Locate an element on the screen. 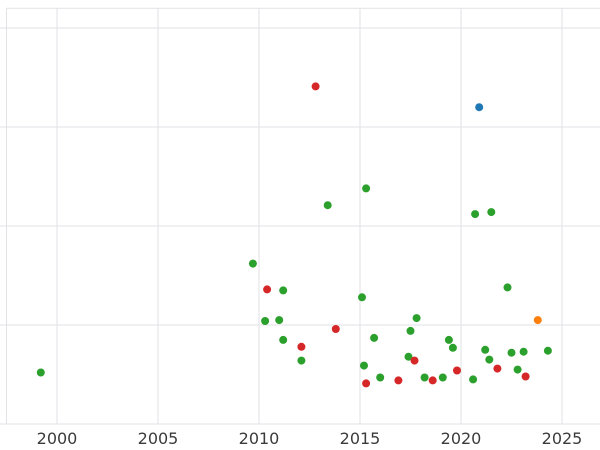  data-point-blue-series is located at coordinates (479, 107).